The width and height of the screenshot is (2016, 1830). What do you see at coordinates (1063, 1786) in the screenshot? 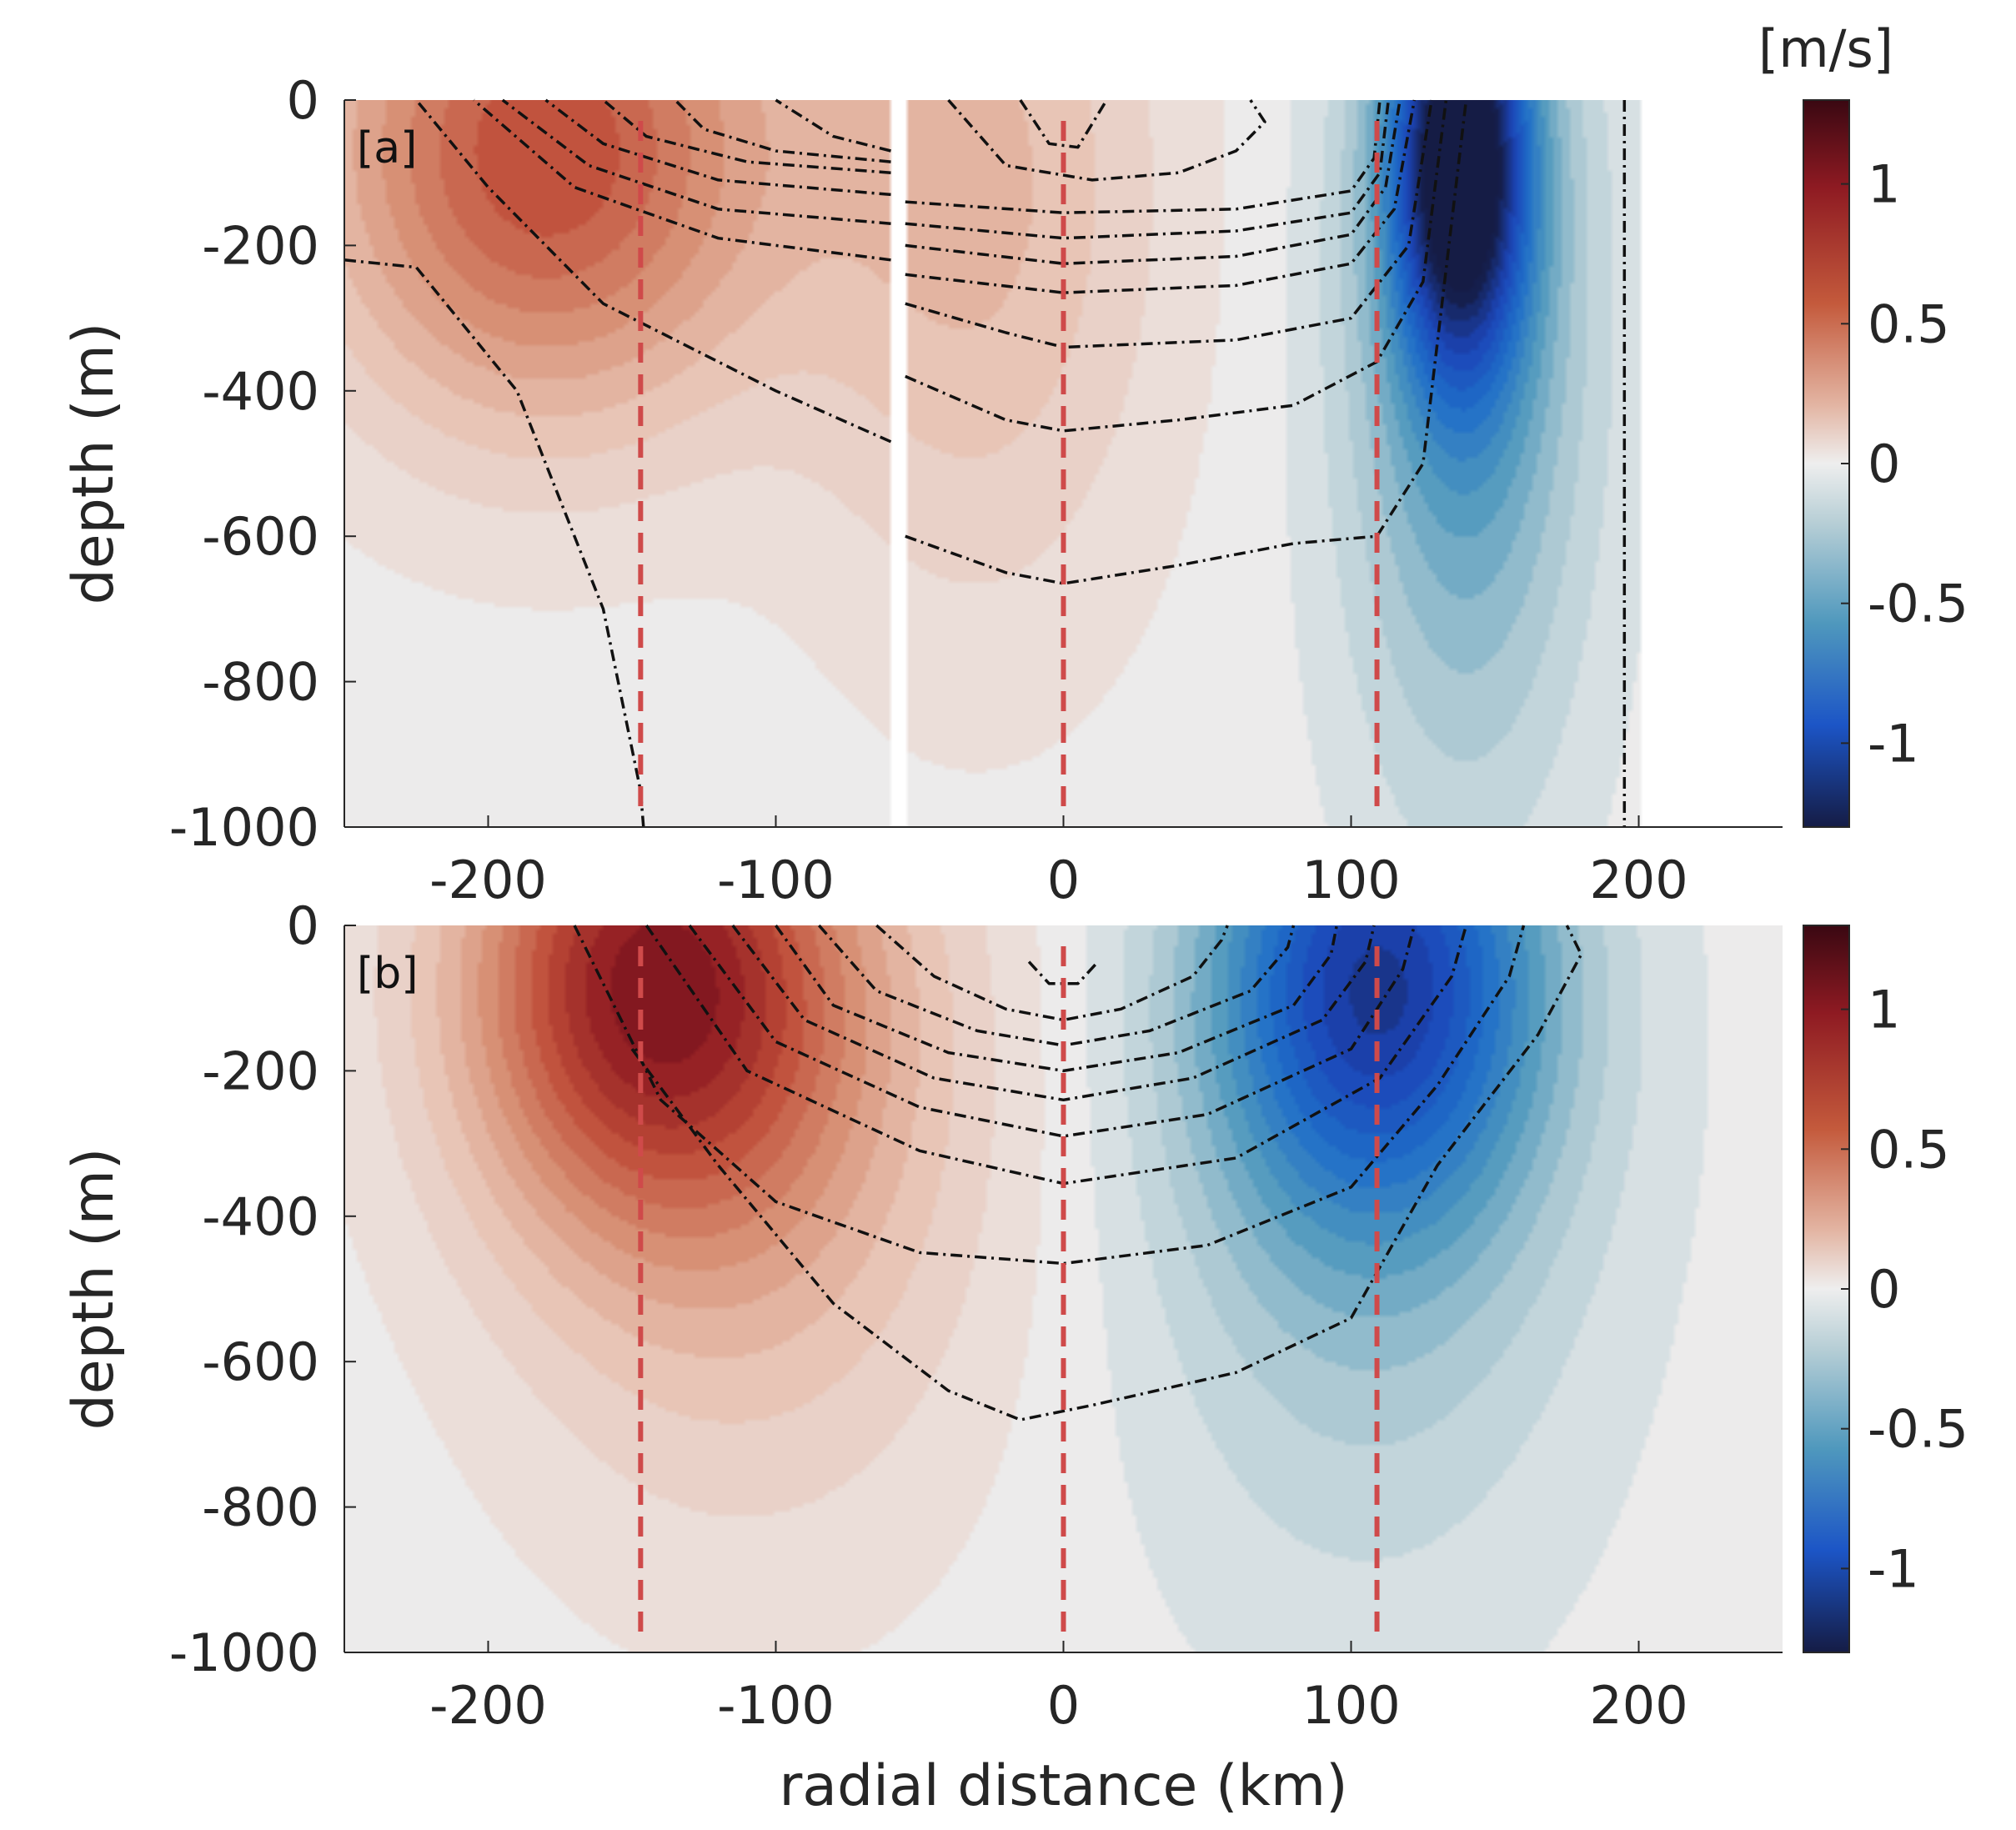
I see `x-axis-label: radial distance (km)` at bounding box center [1063, 1786].